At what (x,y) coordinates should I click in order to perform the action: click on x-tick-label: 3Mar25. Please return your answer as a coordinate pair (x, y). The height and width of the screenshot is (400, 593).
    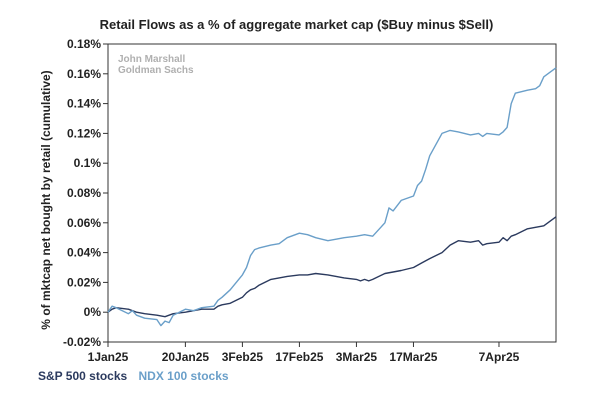
    Looking at the image, I should click on (357, 357).